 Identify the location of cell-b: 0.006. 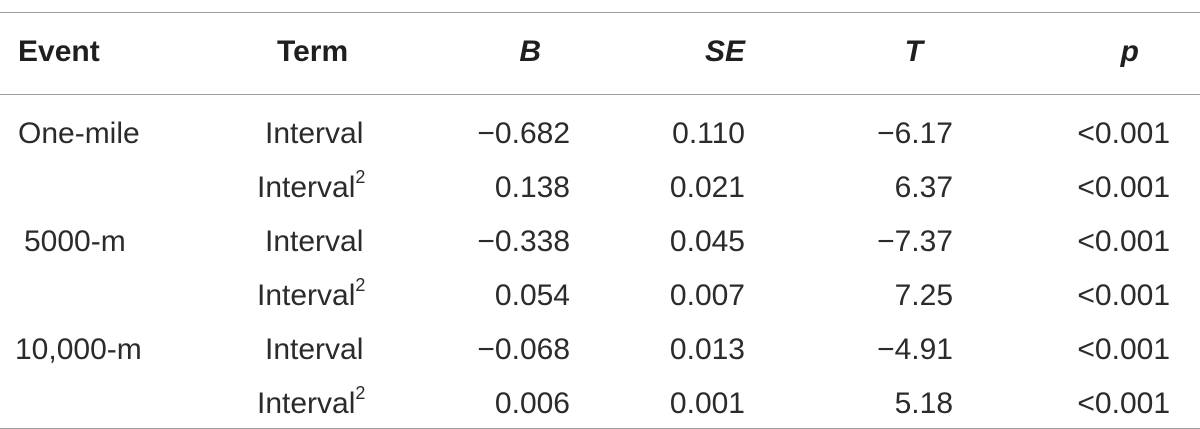
(532, 403).